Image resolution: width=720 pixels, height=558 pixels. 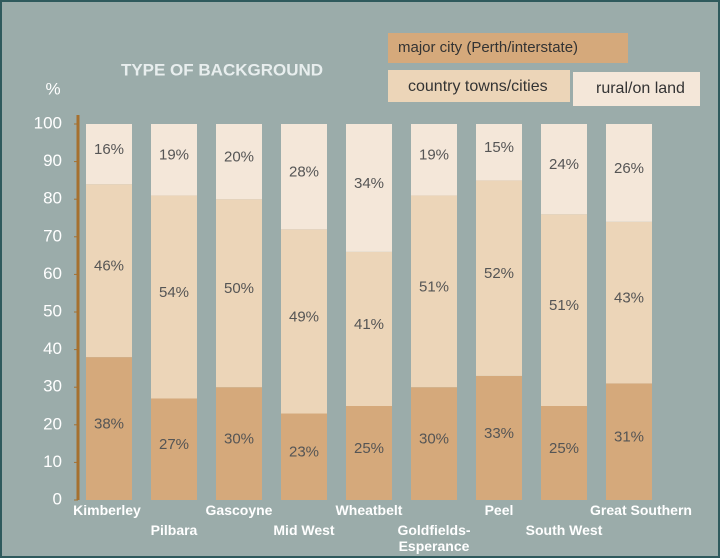 What do you see at coordinates (640, 88) in the screenshot?
I see `legend-label: rural/on land` at bounding box center [640, 88].